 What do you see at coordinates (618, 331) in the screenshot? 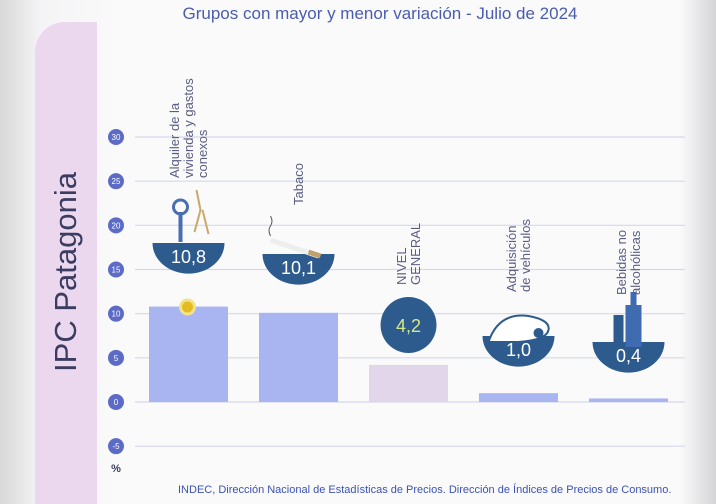
I see `bottle-small` at bounding box center [618, 331].